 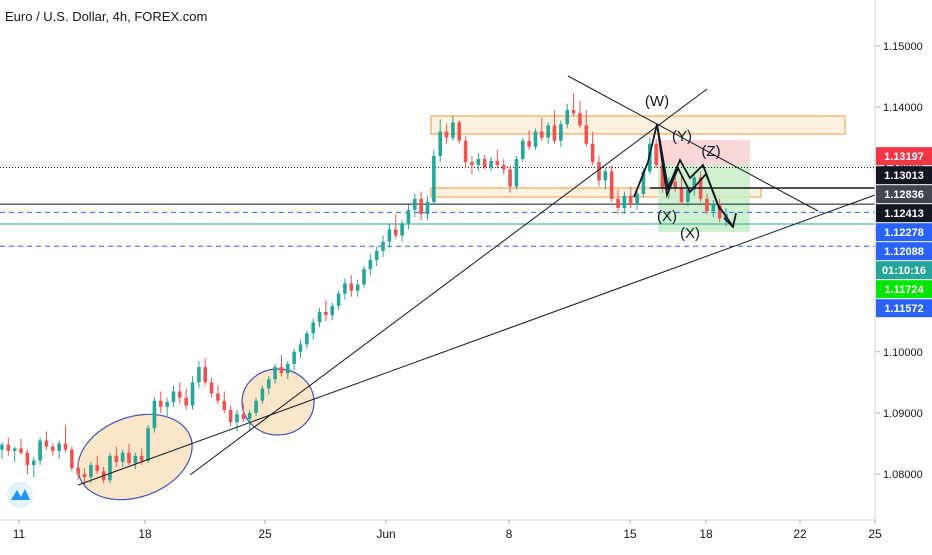 What do you see at coordinates (903, 47) in the screenshot?
I see `y-tick-label: 1.15000` at bounding box center [903, 47].